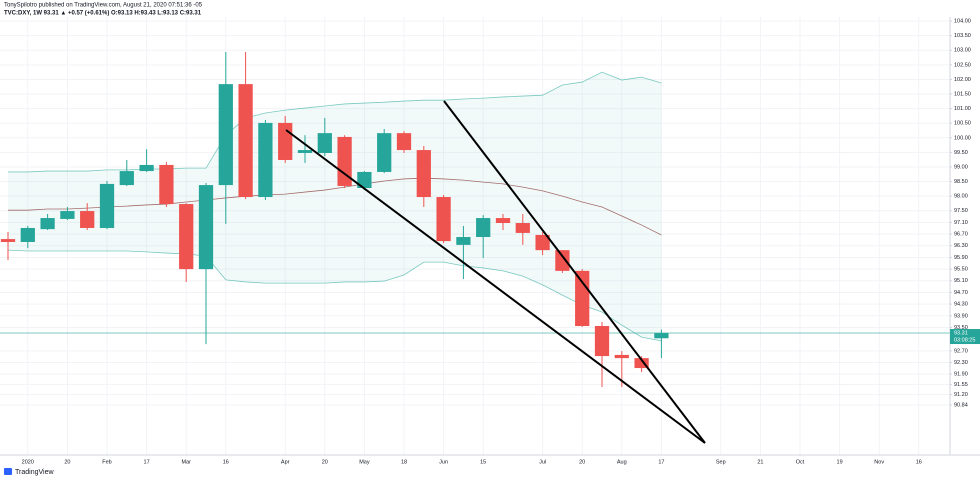 This screenshot has height=486, width=980. Describe the element at coordinates (961, 328) in the screenshot. I see `y-tick-label: 93.50` at that location.